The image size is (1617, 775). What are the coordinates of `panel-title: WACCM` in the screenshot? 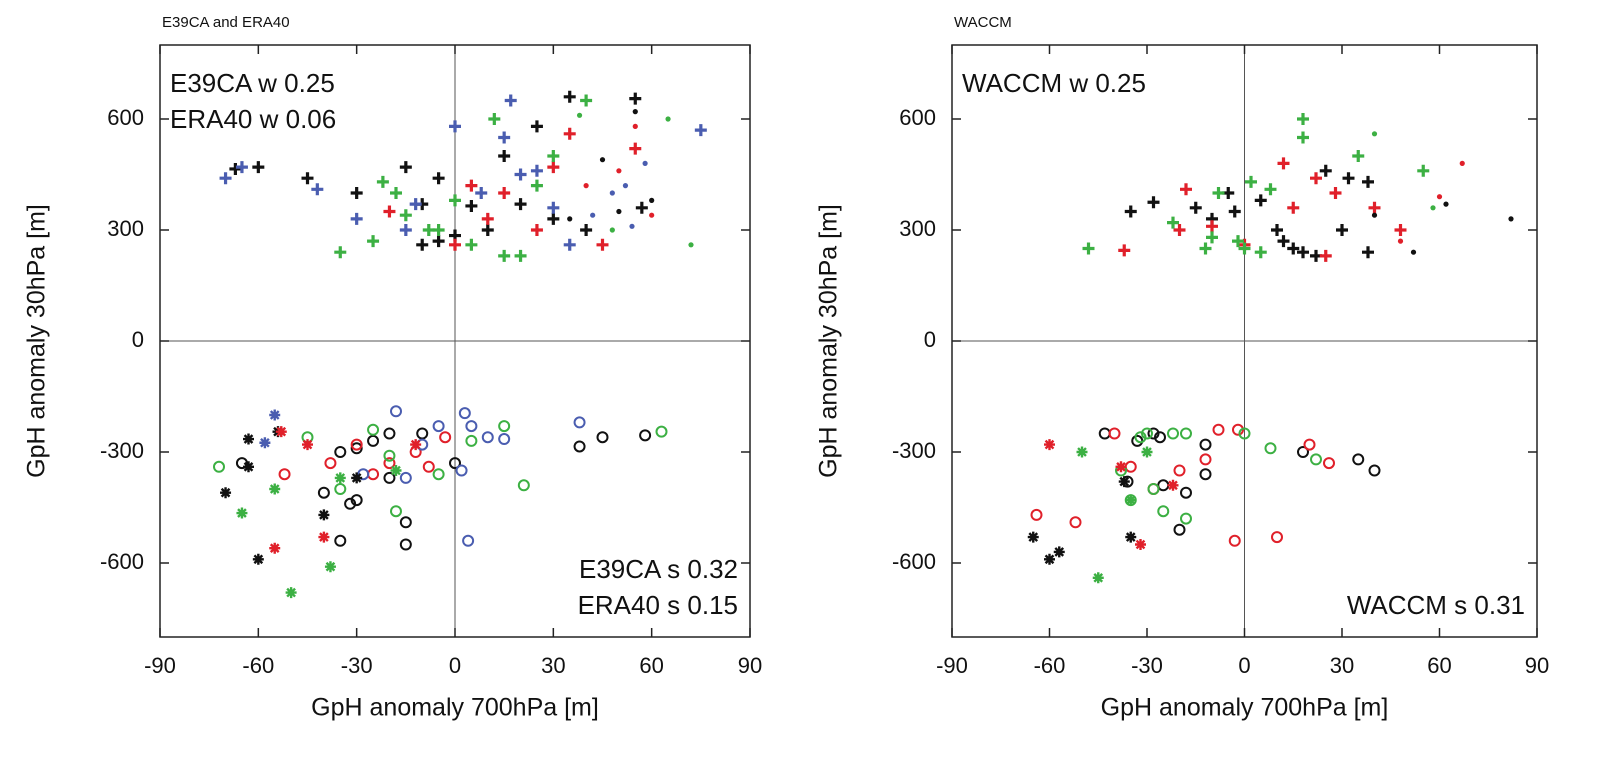 It's located at (983, 22).